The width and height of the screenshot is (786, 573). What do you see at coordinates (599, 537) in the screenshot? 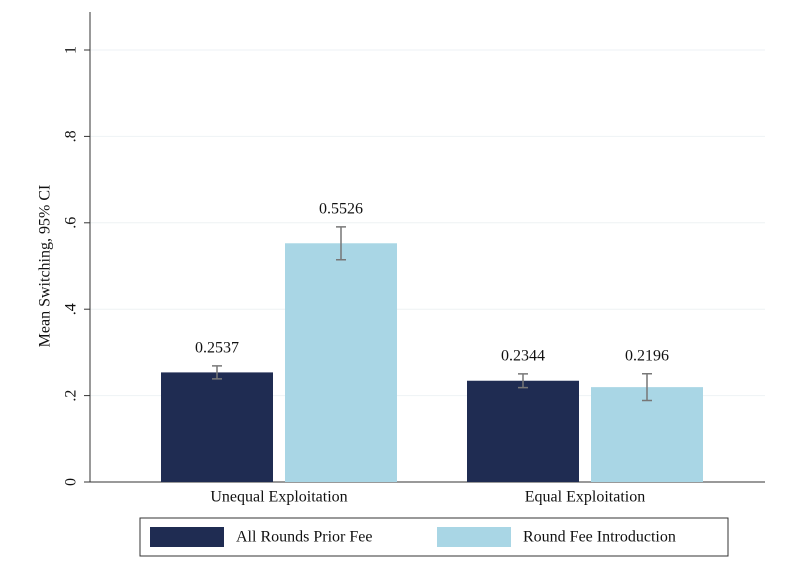
I see `legend-label: Round Fee Introduction` at bounding box center [599, 537].